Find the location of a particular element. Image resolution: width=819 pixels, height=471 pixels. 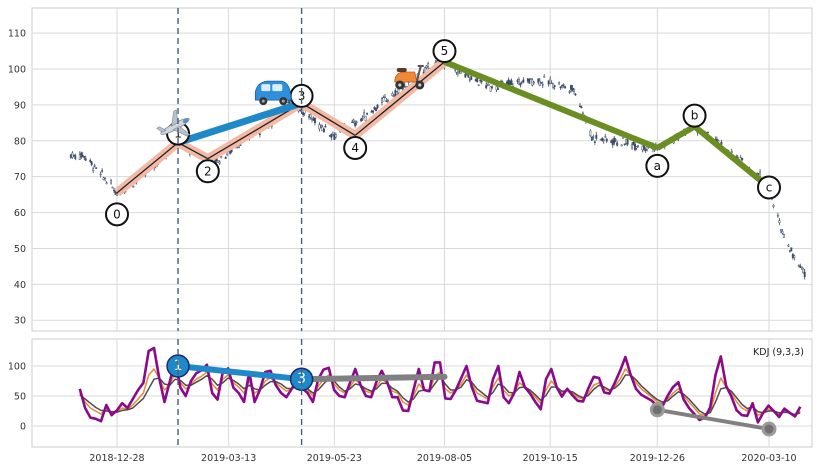

price-y-tick-label: 80 is located at coordinates (20, 141).